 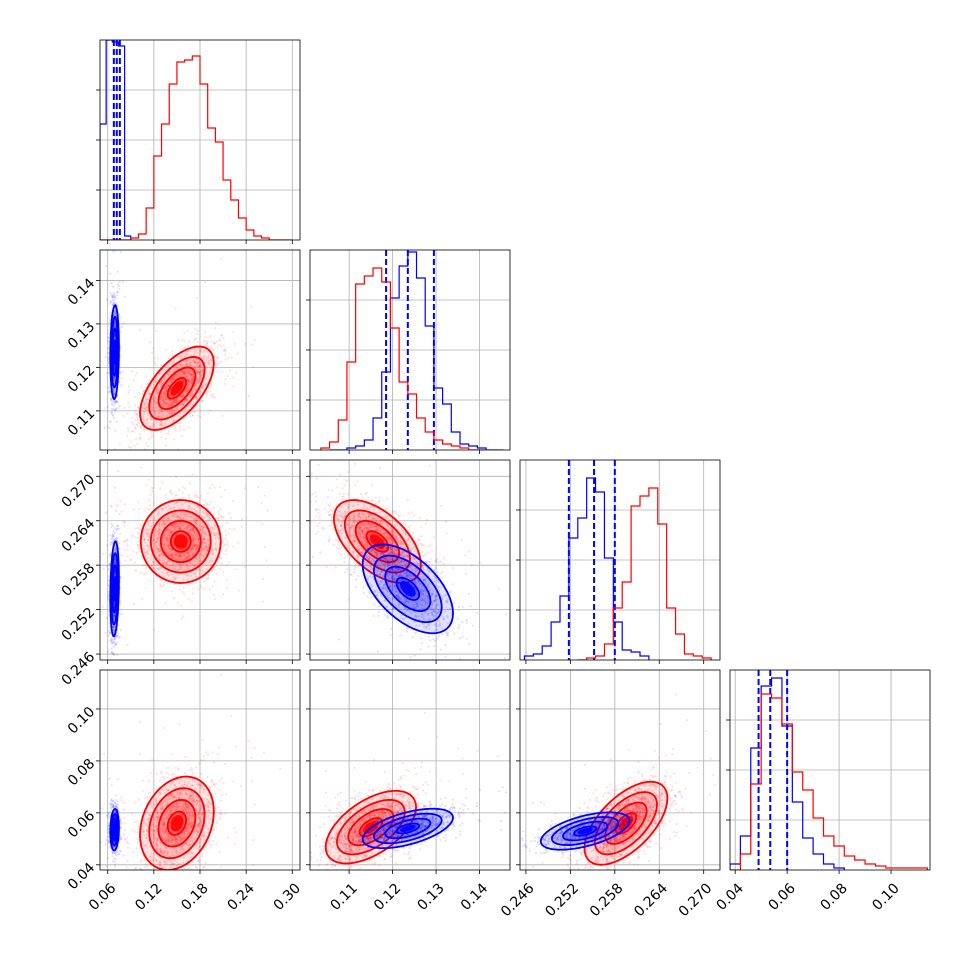 I want to click on contour-blue, so click(x=114, y=352).